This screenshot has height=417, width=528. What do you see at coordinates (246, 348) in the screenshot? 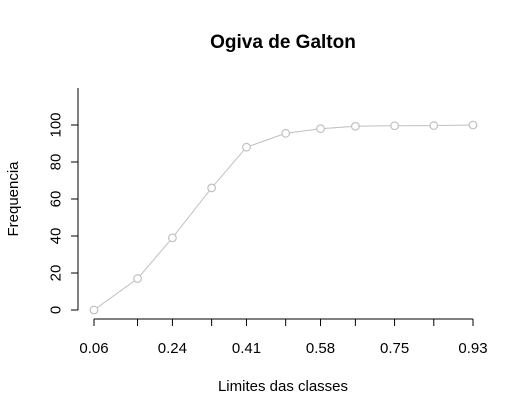
I see `x-tick-label: 0.41` at bounding box center [246, 348].